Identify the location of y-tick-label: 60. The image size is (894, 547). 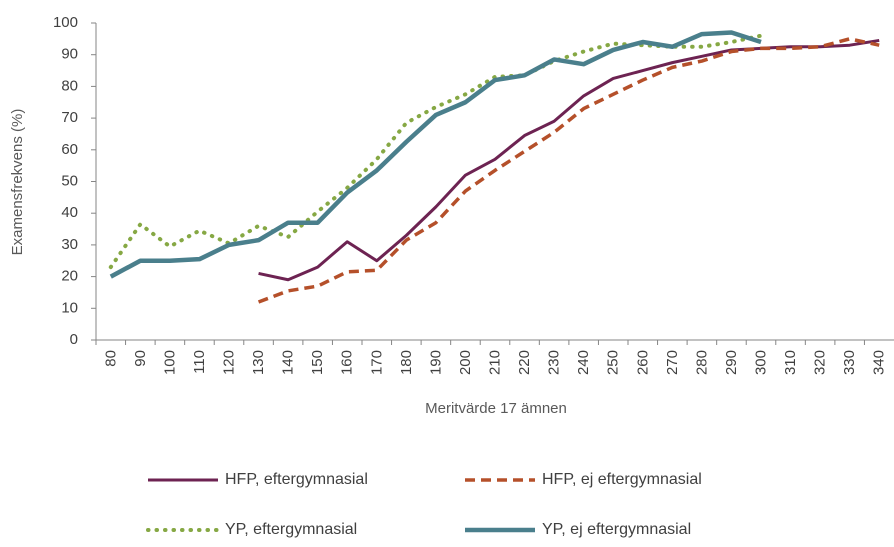
(69, 149).